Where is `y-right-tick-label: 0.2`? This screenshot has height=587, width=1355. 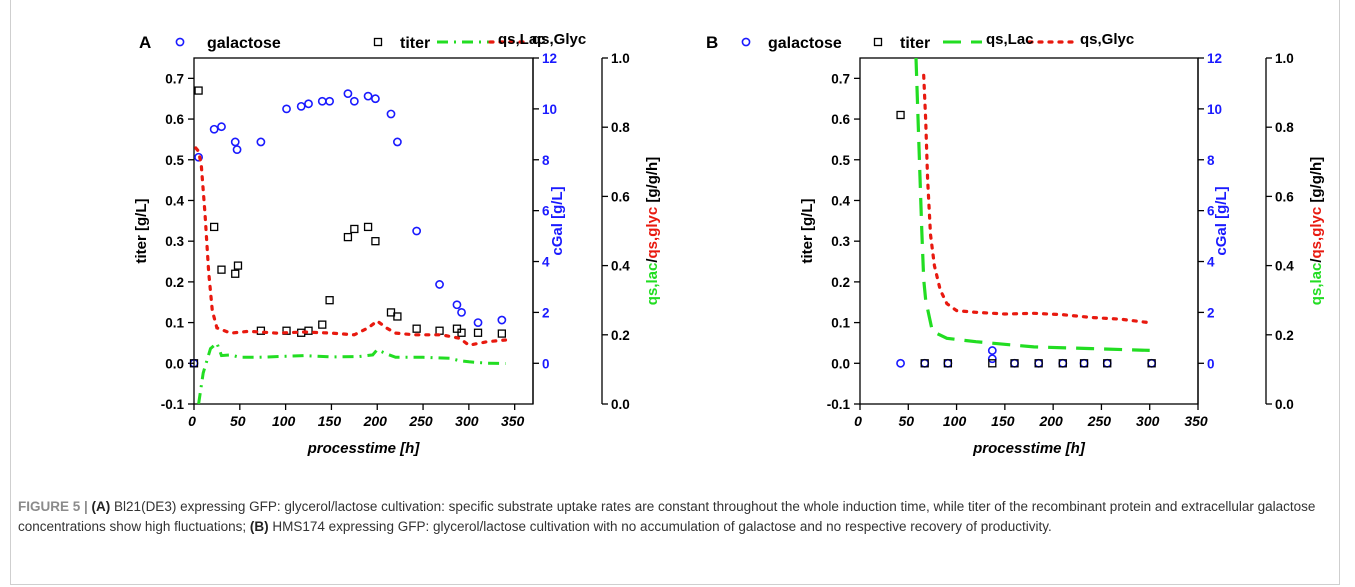 y-right-tick-label: 0.2 is located at coordinates (620, 335).